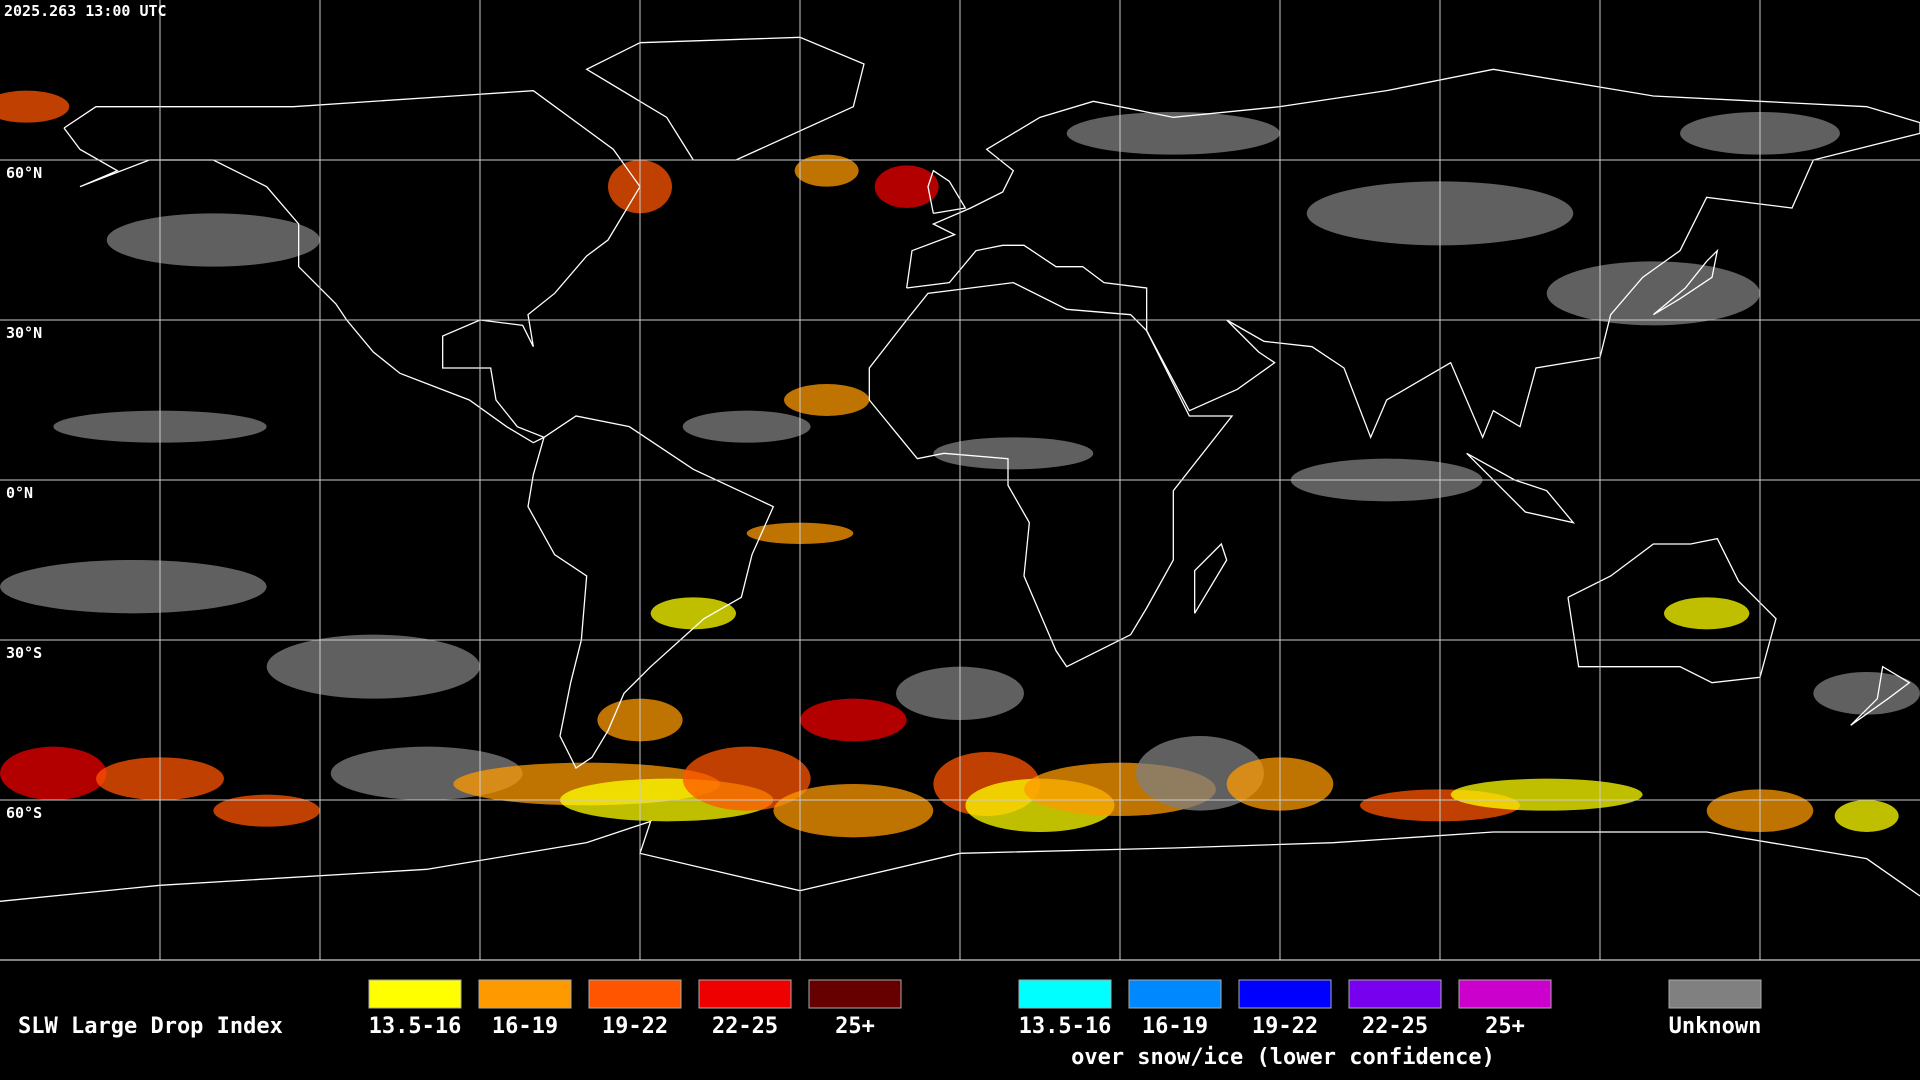  Describe the element at coordinates (1283, 1057) in the screenshot. I see `legend-note: over snow/ice (lower confidence)` at that location.